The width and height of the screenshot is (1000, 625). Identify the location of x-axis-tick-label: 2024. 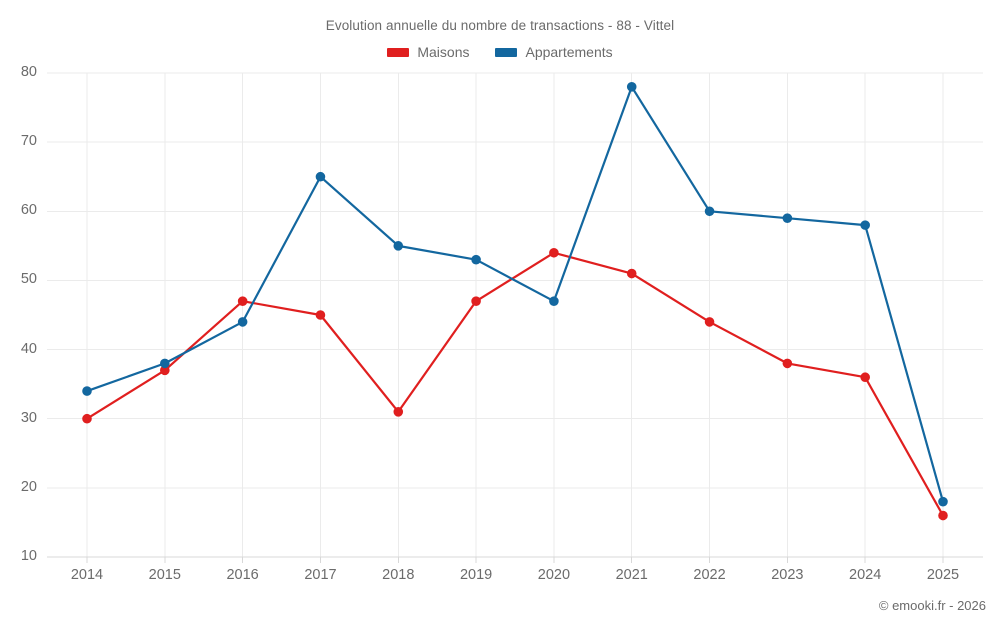
(865, 575).